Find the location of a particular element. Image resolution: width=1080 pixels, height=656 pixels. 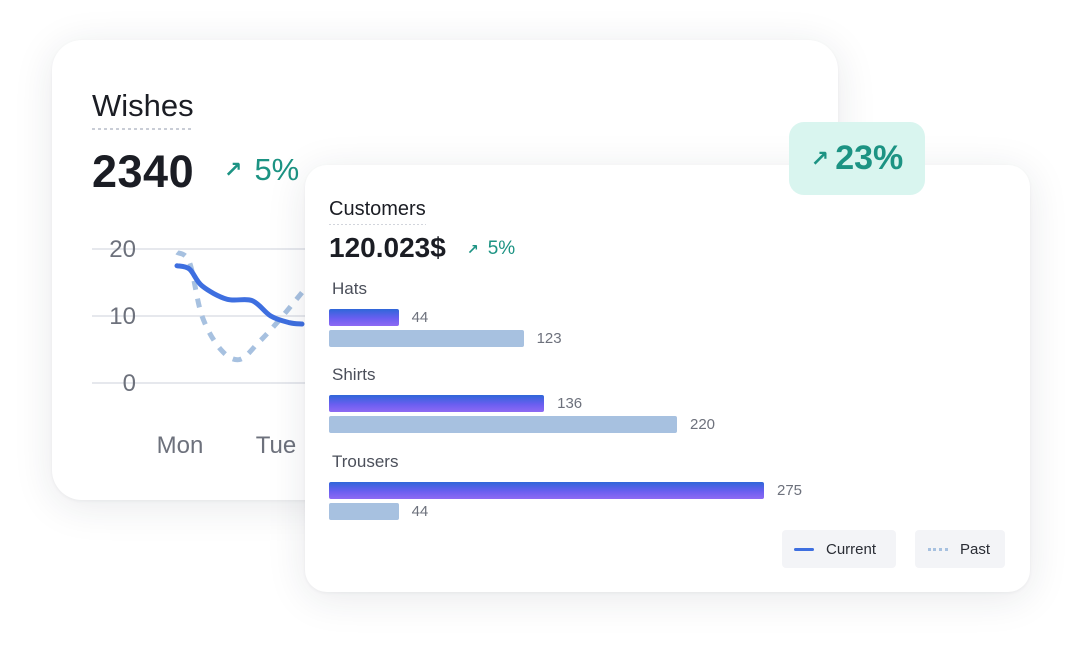

x-tick-label: Mon is located at coordinates (180, 445).